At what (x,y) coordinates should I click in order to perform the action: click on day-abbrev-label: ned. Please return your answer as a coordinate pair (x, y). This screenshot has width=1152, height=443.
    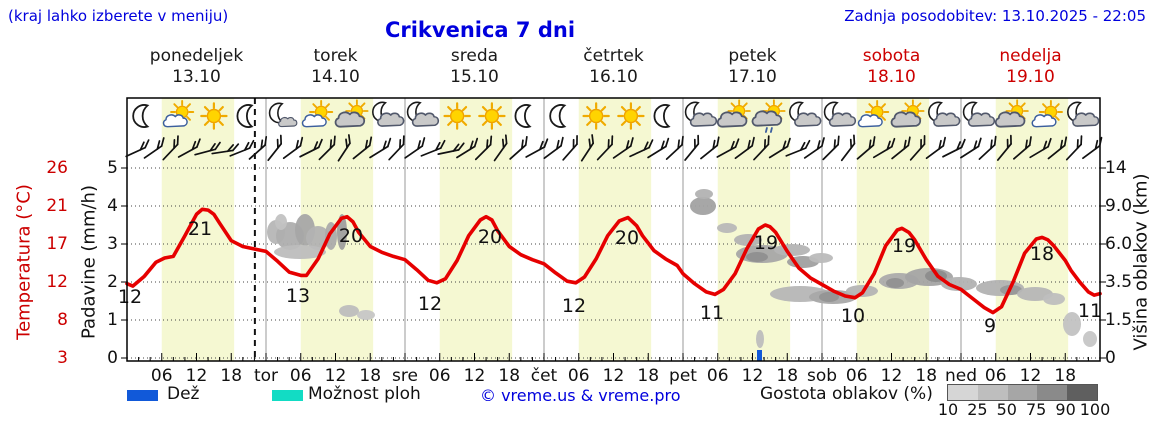
    Looking at the image, I should click on (961, 376).